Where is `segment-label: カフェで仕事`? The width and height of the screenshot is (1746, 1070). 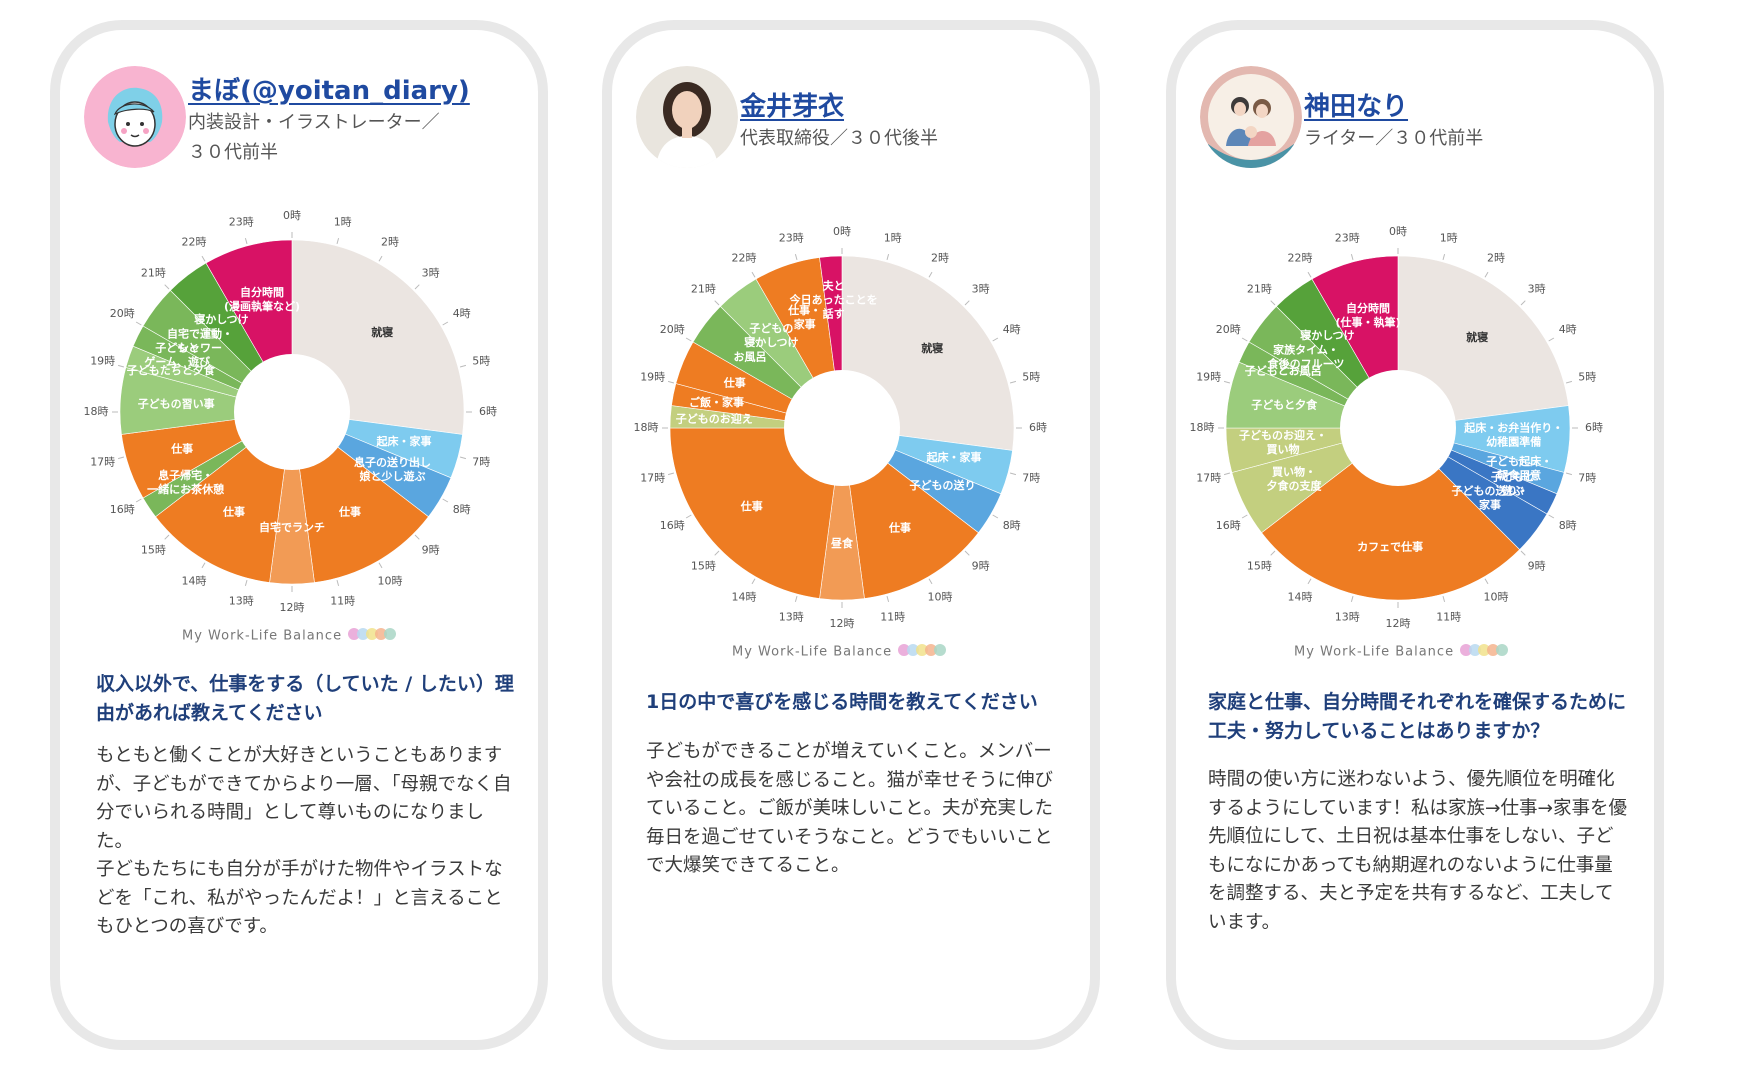 segment-label: カフェで仕事 is located at coordinates (1390, 547).